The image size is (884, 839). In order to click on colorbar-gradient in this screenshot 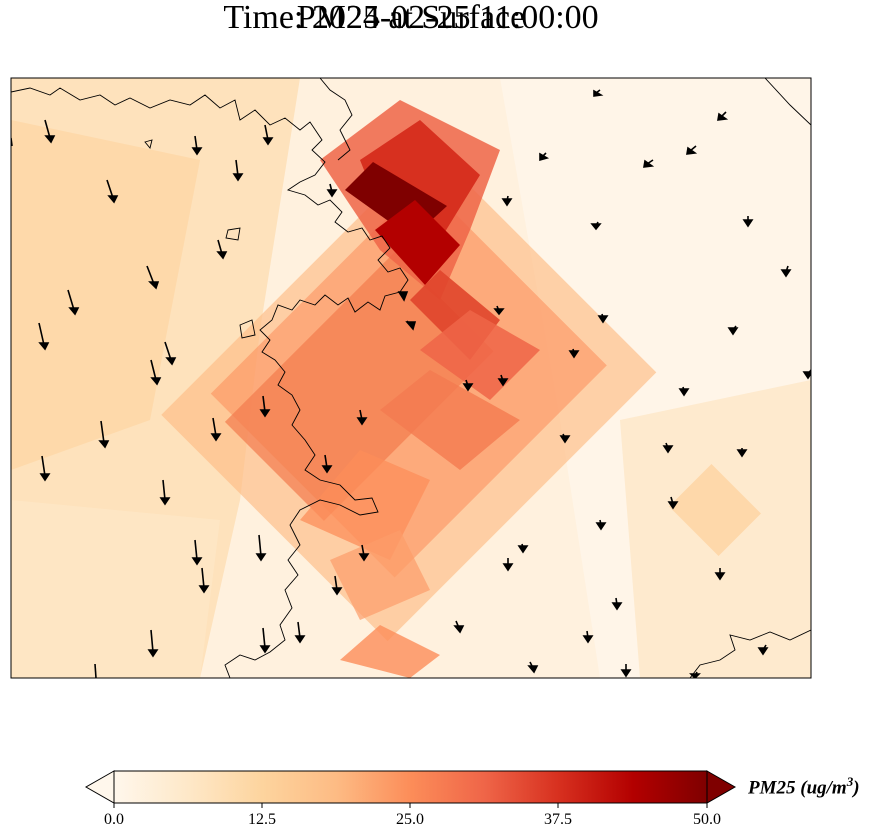, I will do `click(410, 787)`.